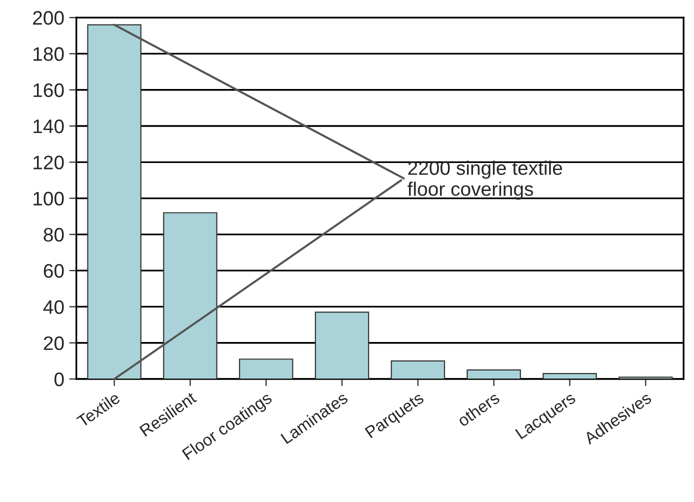  I want to click on annotation: 2200 single textile floor coverings, so click(485, 180).